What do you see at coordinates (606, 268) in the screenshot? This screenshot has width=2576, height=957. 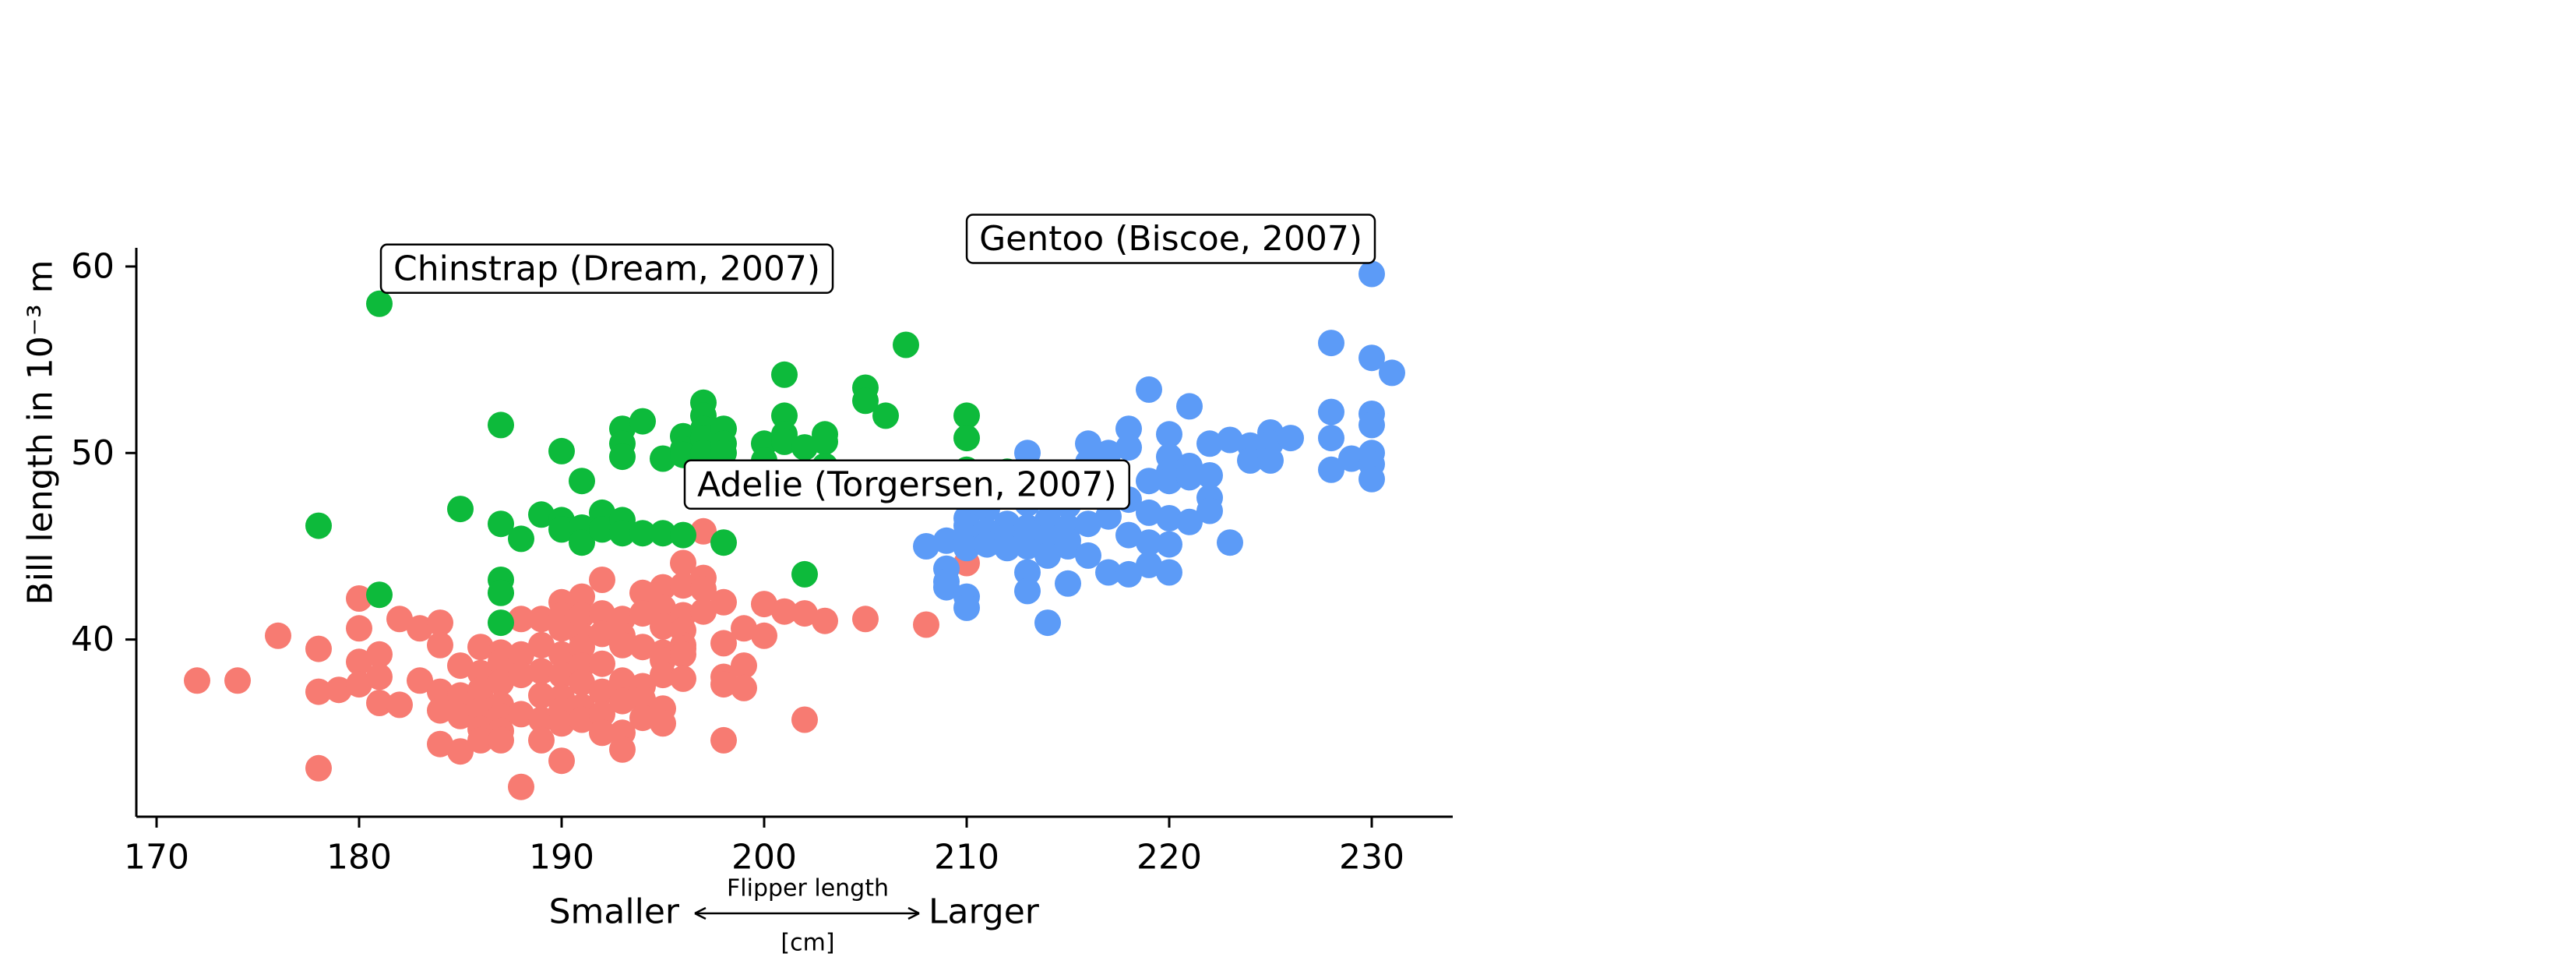 I see `annotation-label: Chinstrap (Dream, 2007)` at bounding box center [606, 268].